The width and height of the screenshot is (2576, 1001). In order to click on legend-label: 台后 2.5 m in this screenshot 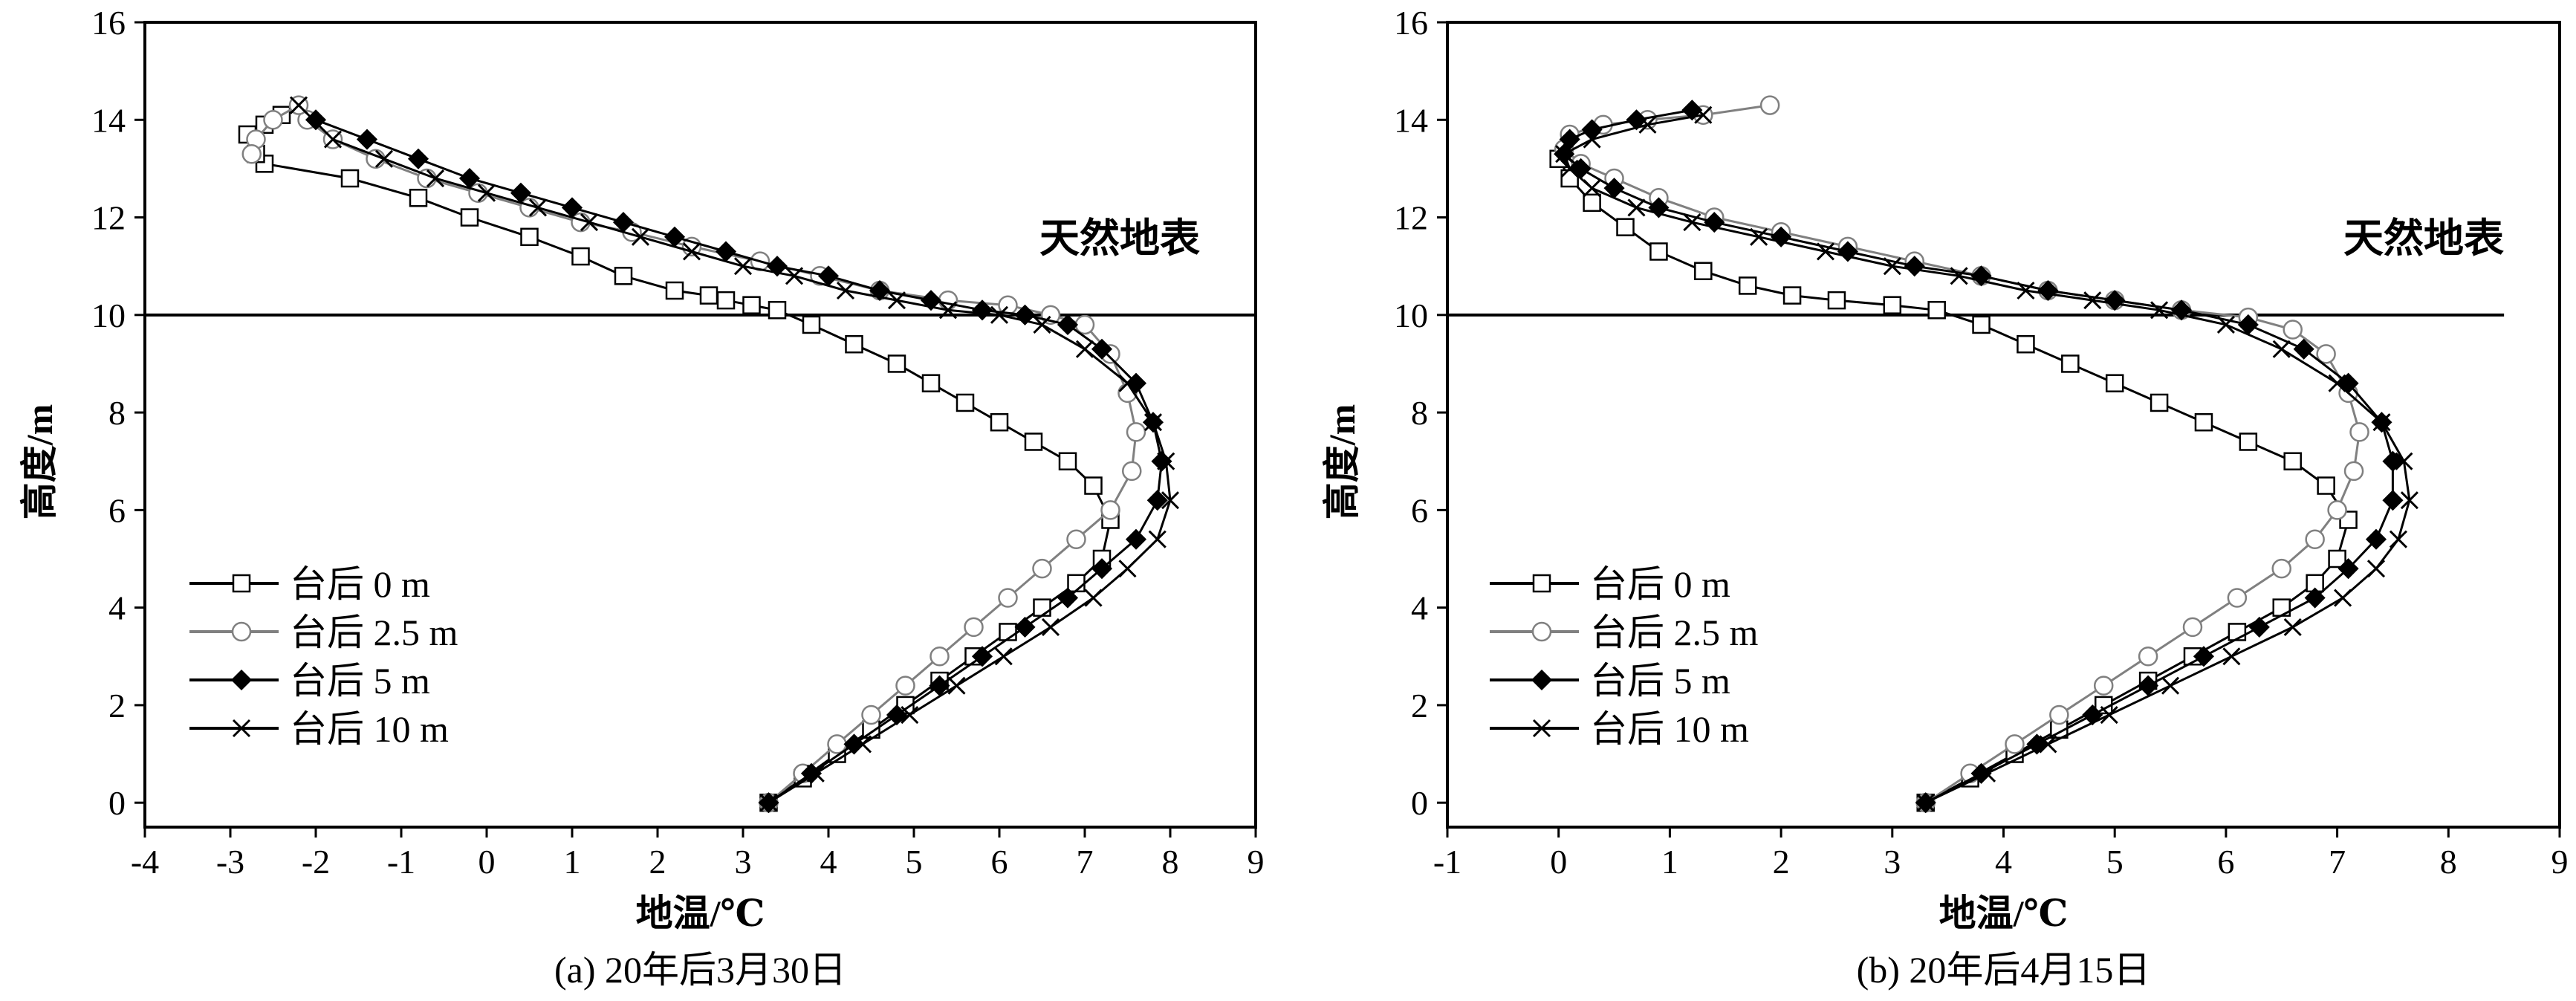, I will do `click(1674, 632)`.